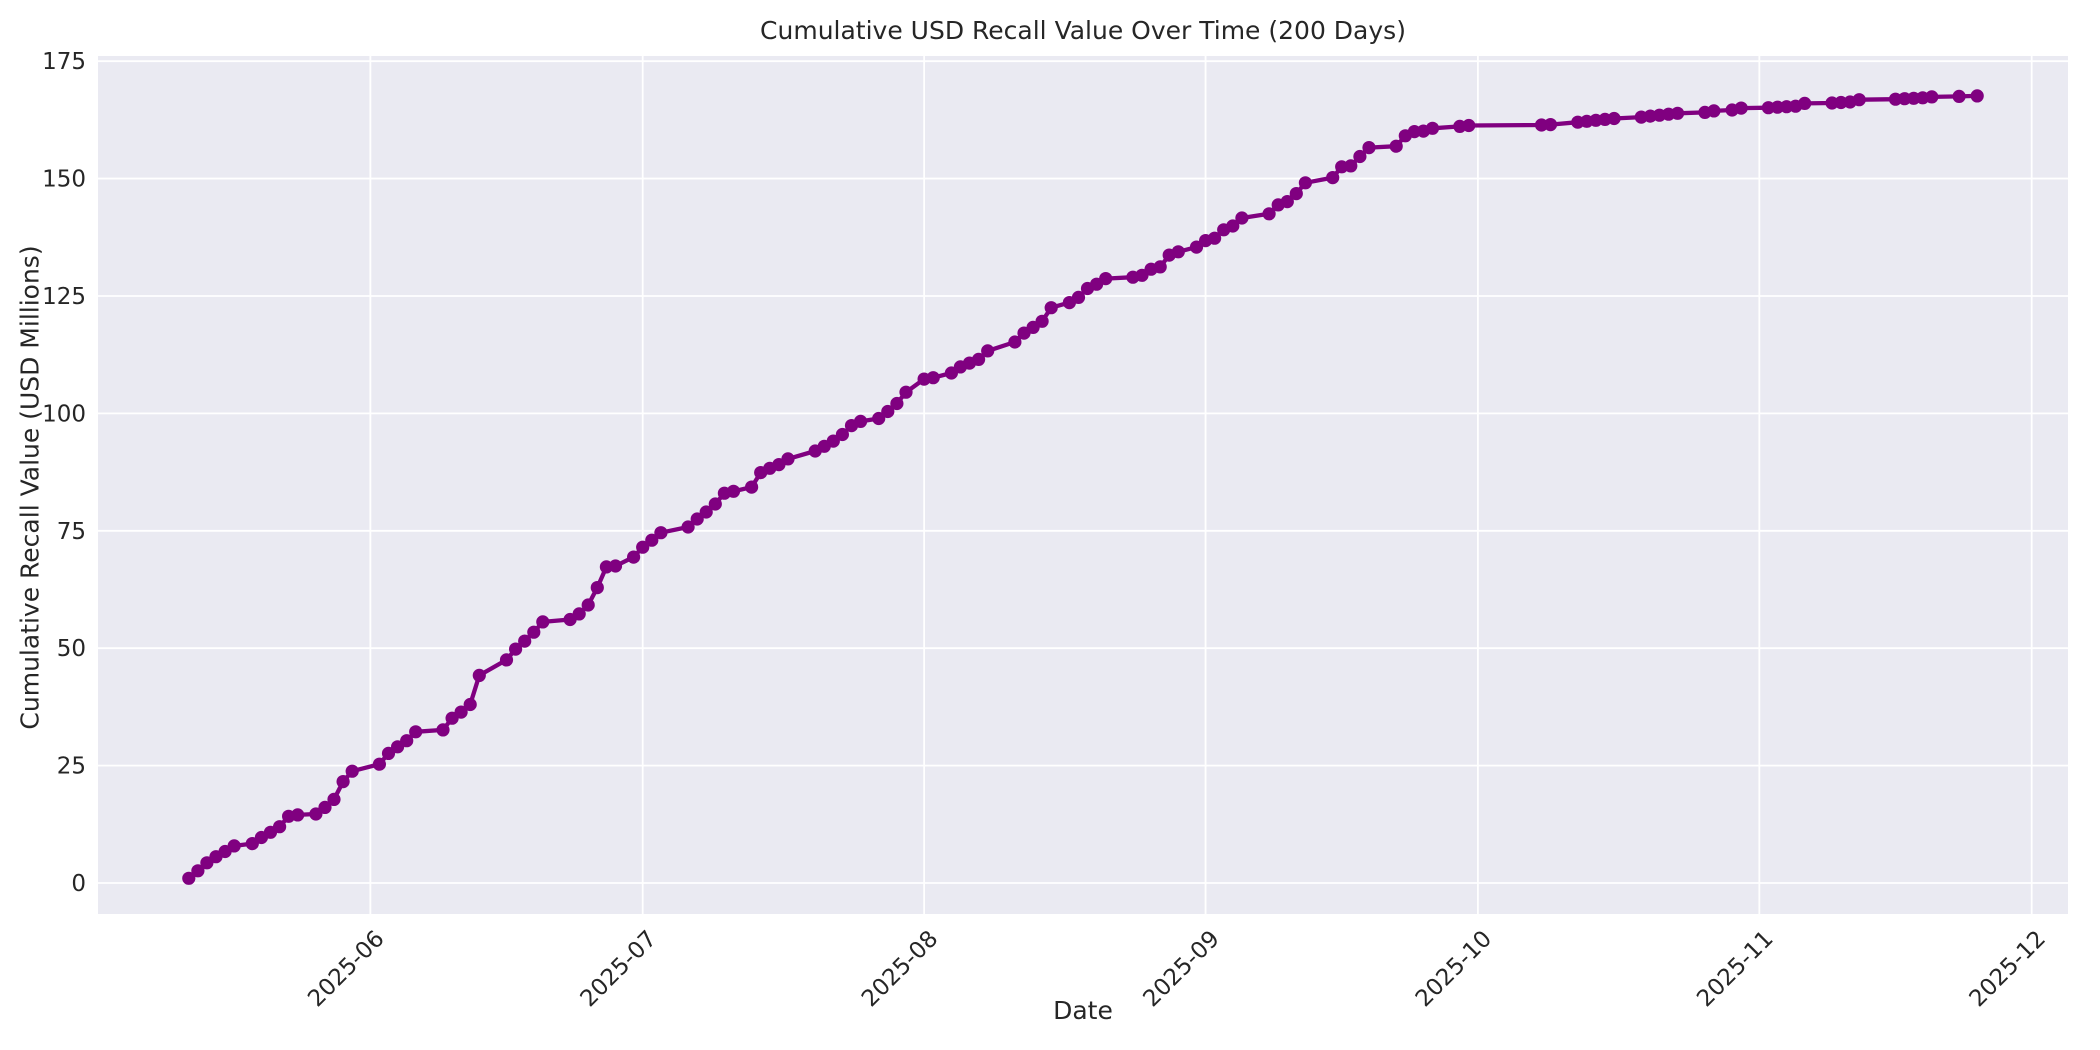 This screenshot has height=1050, width=2100. Describe the element at coordinates (64, 180) in the screenshot. I see `y-tick-label: 150` at that location.